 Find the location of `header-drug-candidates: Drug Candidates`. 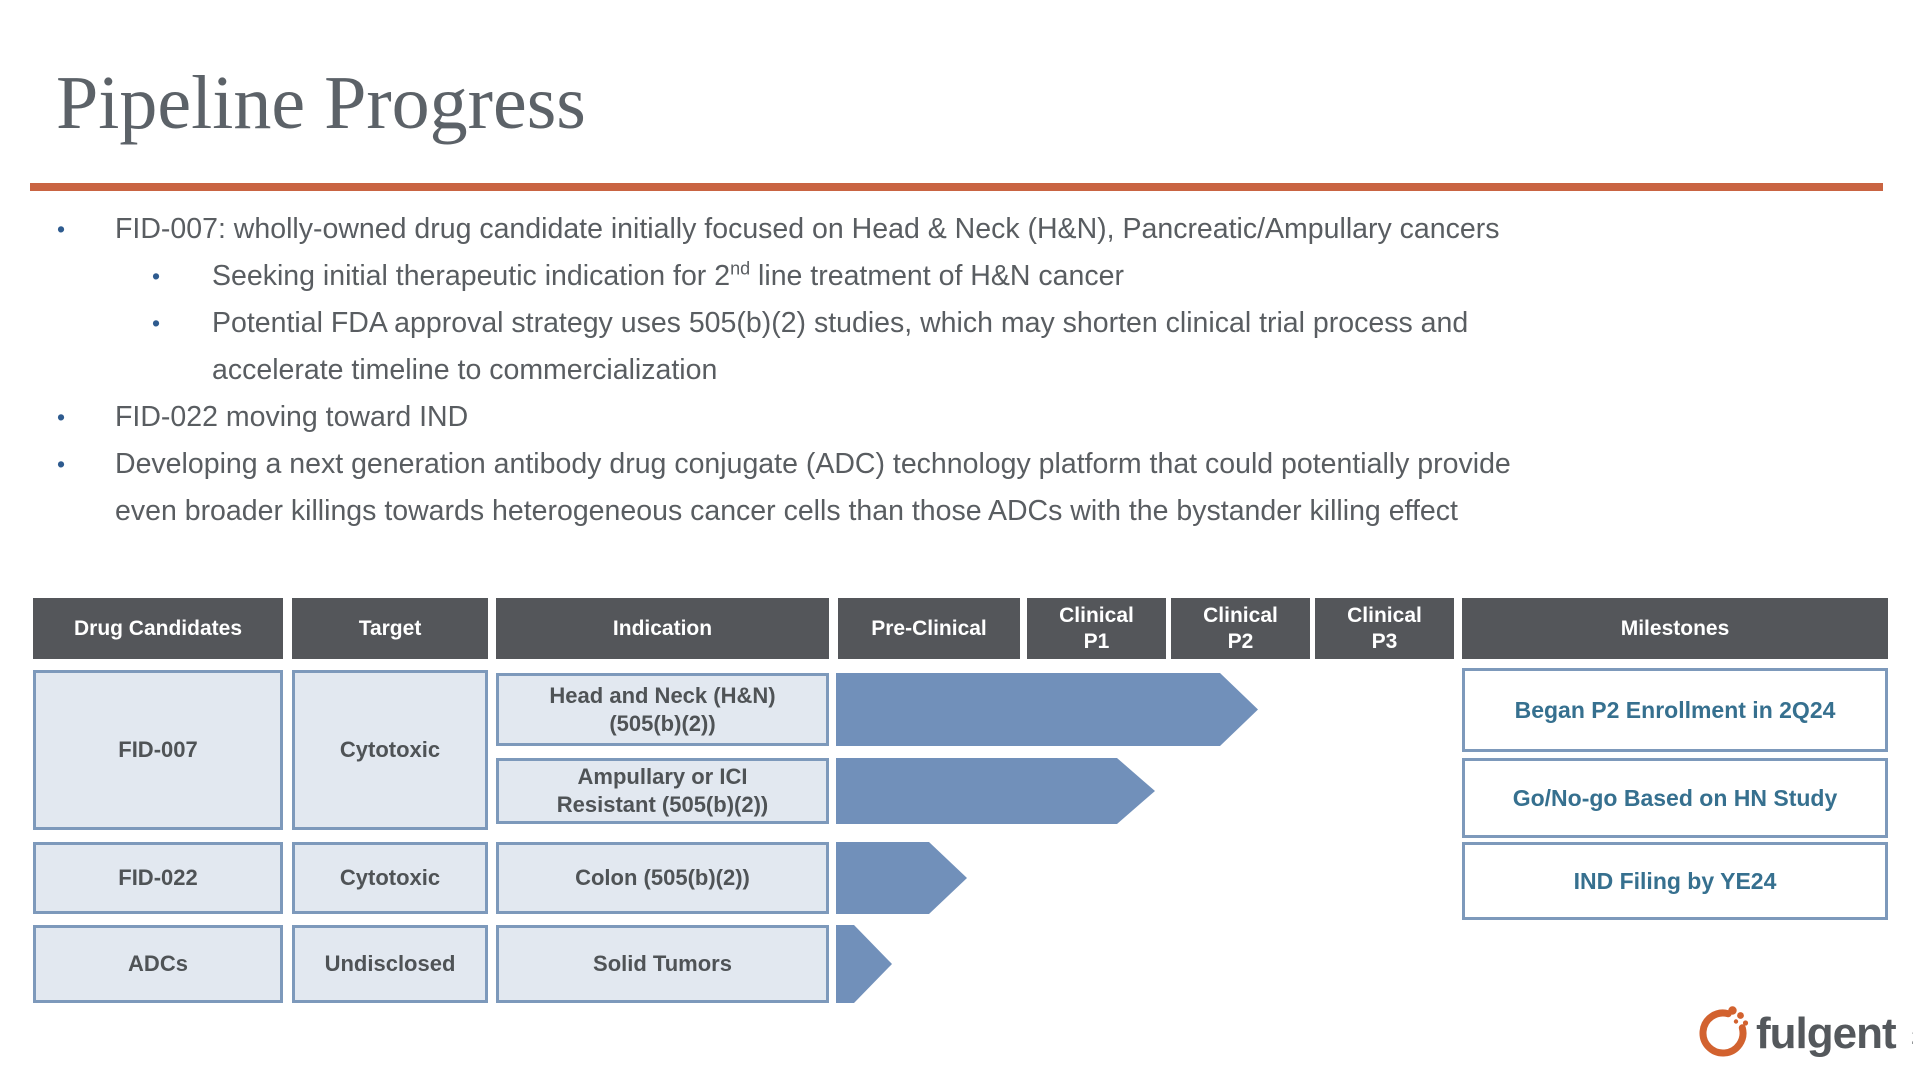

header-drug-candidates: Drug Candidates is located at coordinates (158, 628).